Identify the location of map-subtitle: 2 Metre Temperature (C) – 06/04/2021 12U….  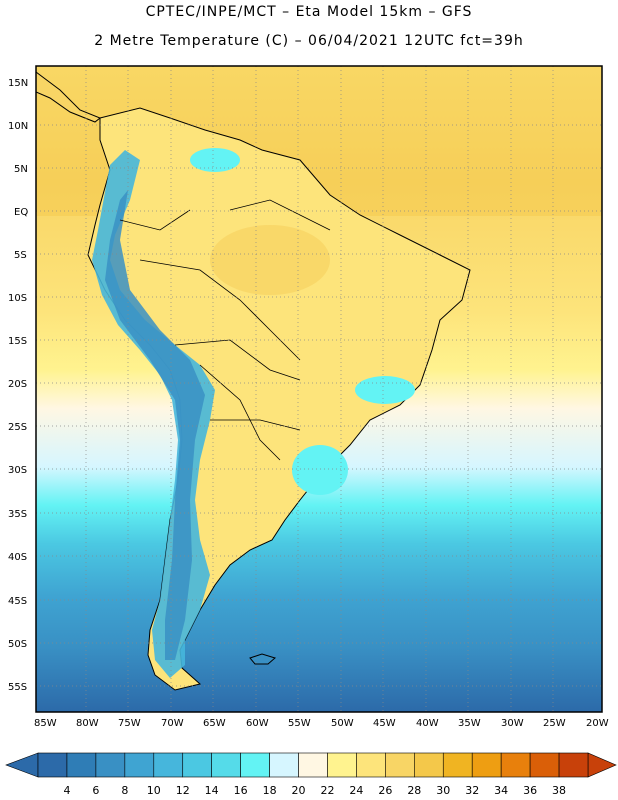
(309, 41).